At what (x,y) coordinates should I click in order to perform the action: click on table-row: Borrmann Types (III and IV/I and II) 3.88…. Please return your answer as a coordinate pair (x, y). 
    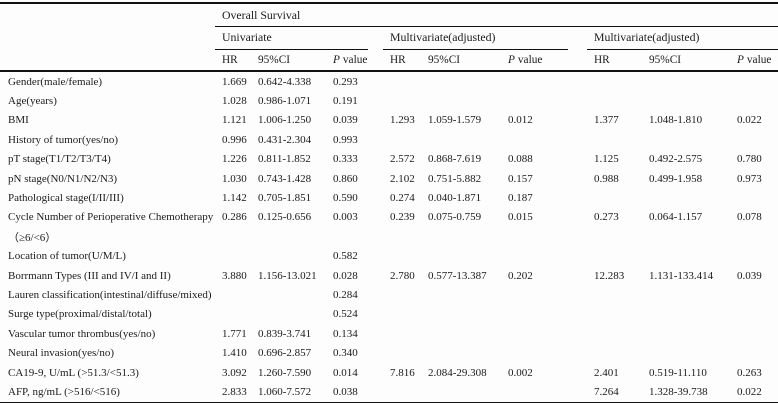
    Looking at the image, I should click on (389, 275).